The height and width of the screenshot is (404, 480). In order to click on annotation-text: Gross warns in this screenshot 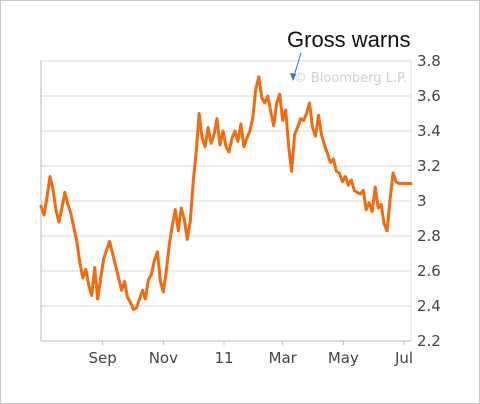, I will do `click(348, 39)`.